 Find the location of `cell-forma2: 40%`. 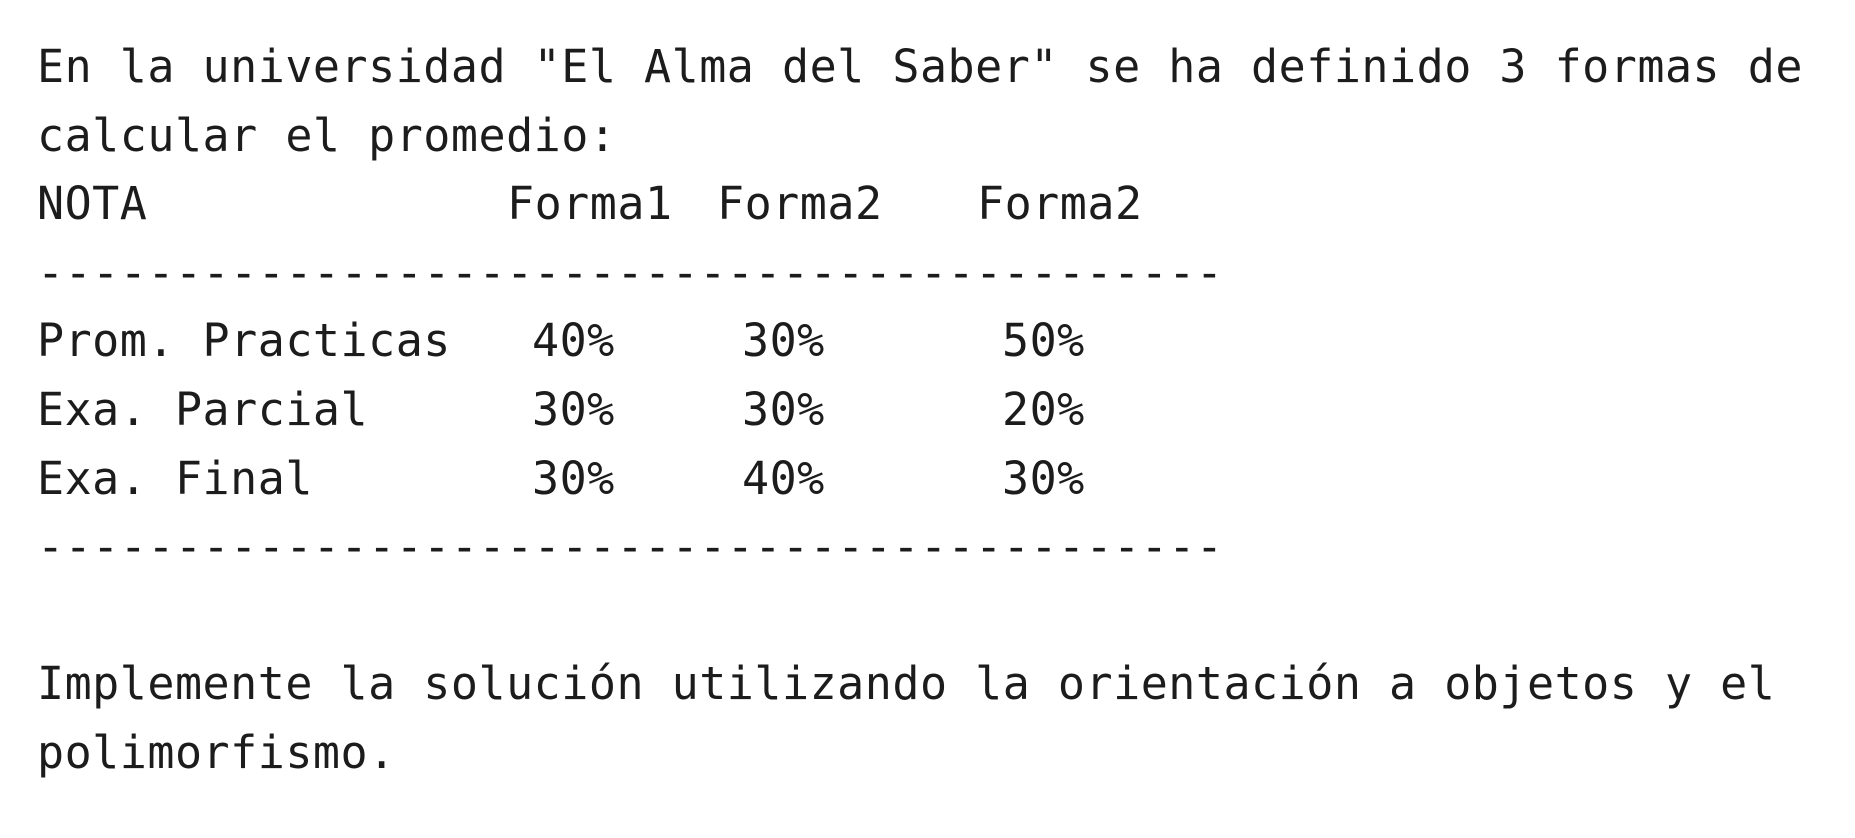

cell-forma2: 40% is located at coordinates (783, 478).